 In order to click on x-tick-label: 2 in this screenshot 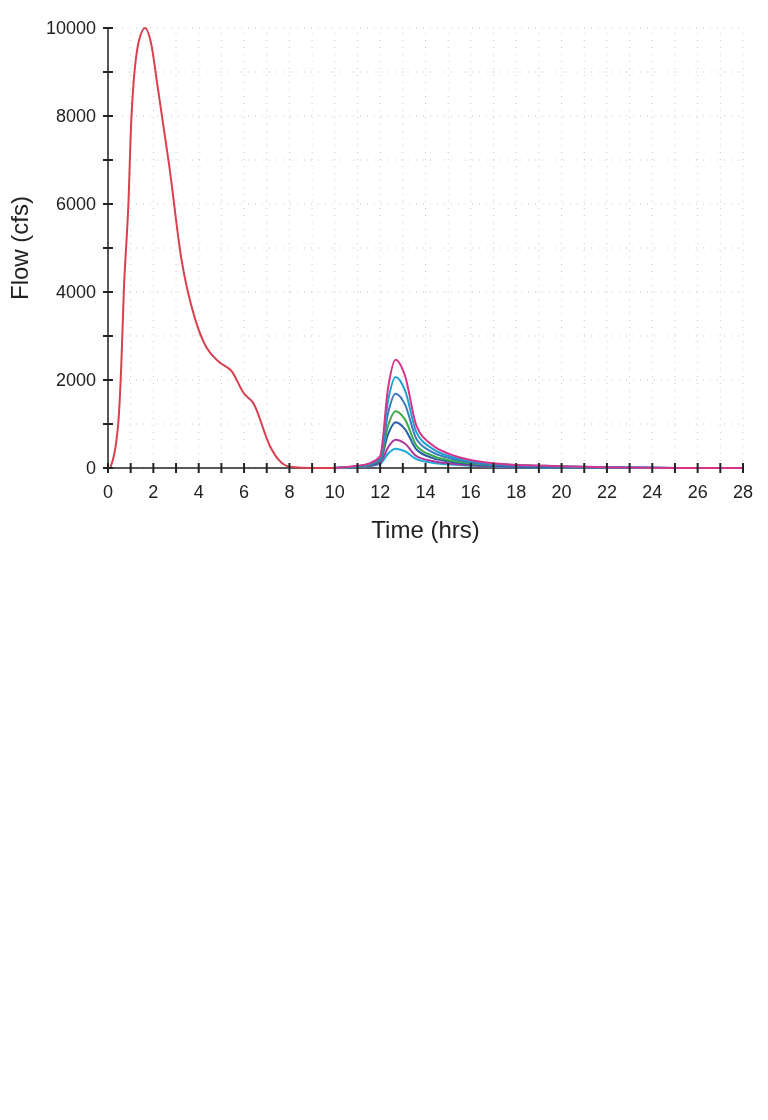, I will do `click(153, 492)`.